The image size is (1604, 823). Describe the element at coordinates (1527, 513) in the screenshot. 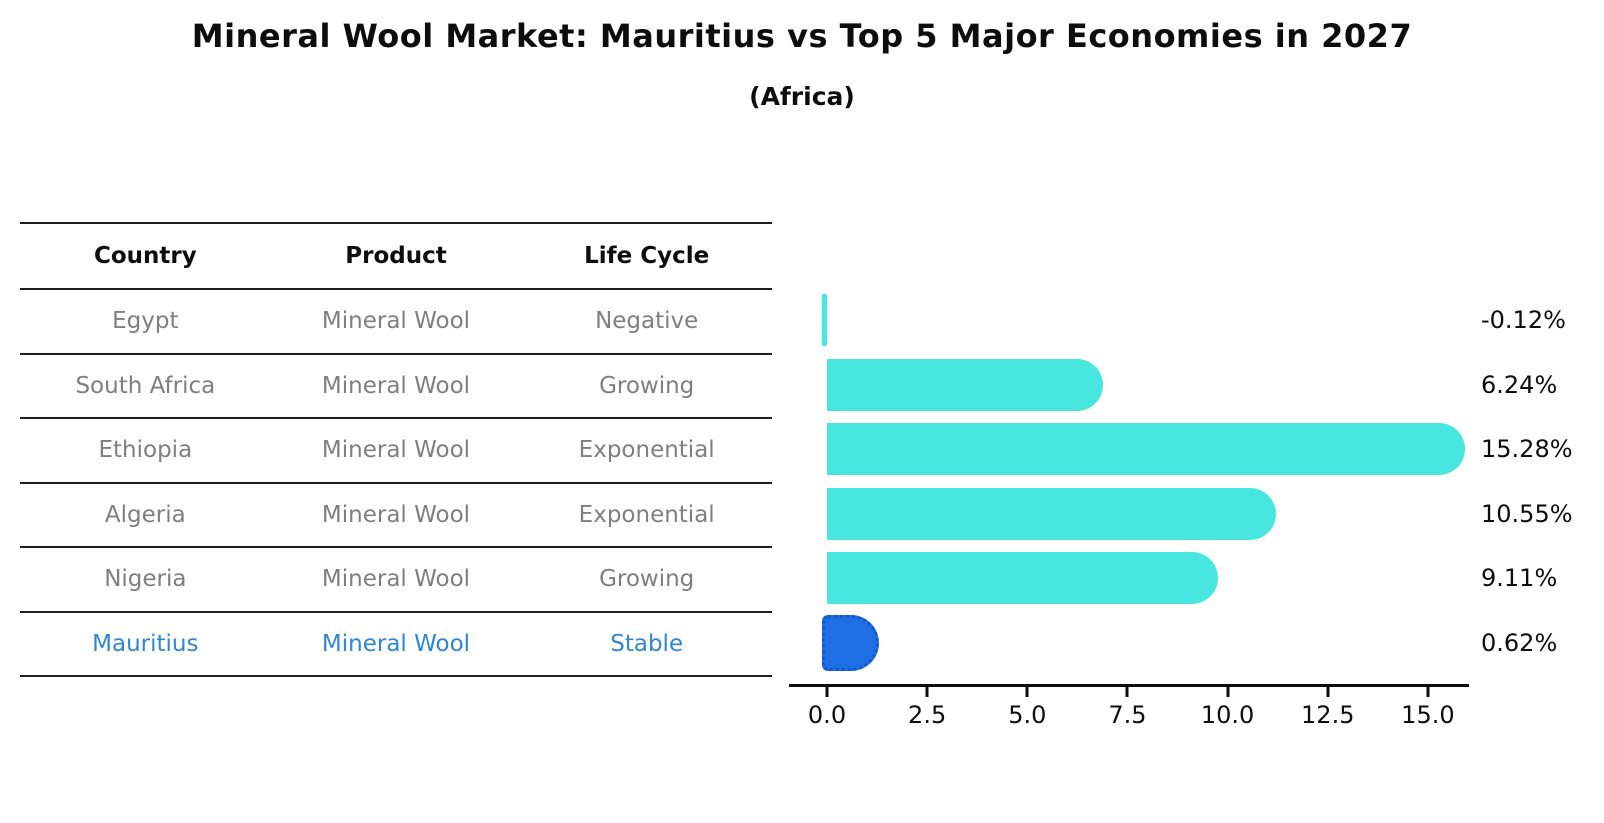

I see `value-label-algeria: 10.55%` at that location.